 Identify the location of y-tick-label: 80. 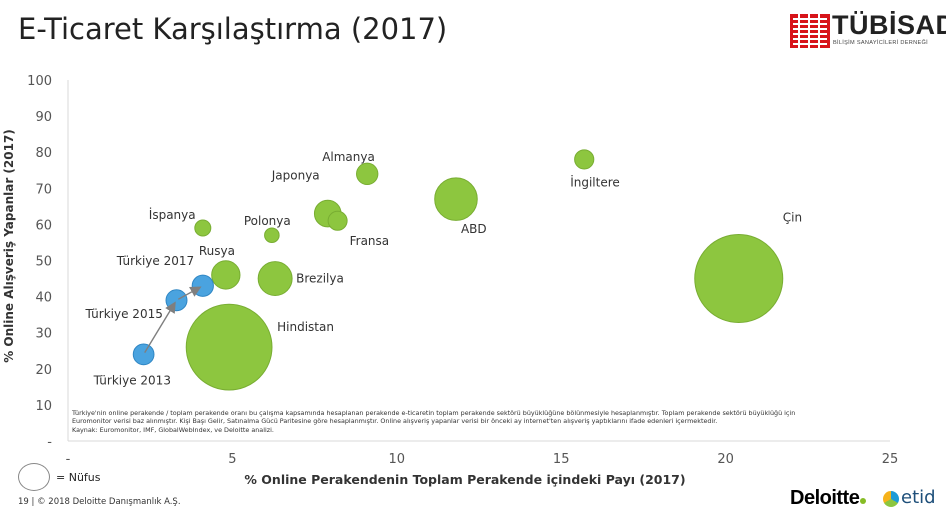
(43, 153).